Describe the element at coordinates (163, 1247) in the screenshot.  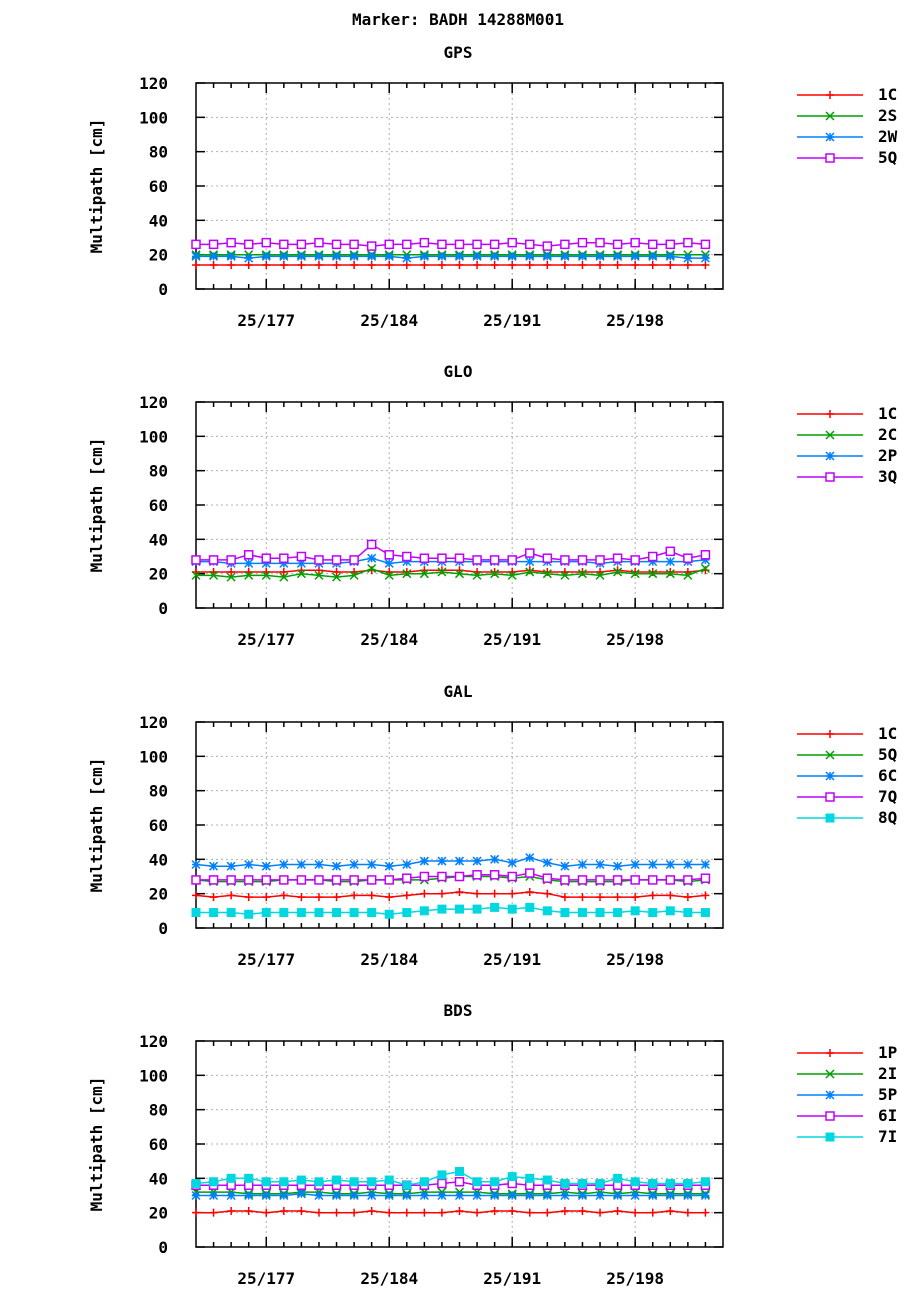
I see `y-tick-label: 0` at that location.